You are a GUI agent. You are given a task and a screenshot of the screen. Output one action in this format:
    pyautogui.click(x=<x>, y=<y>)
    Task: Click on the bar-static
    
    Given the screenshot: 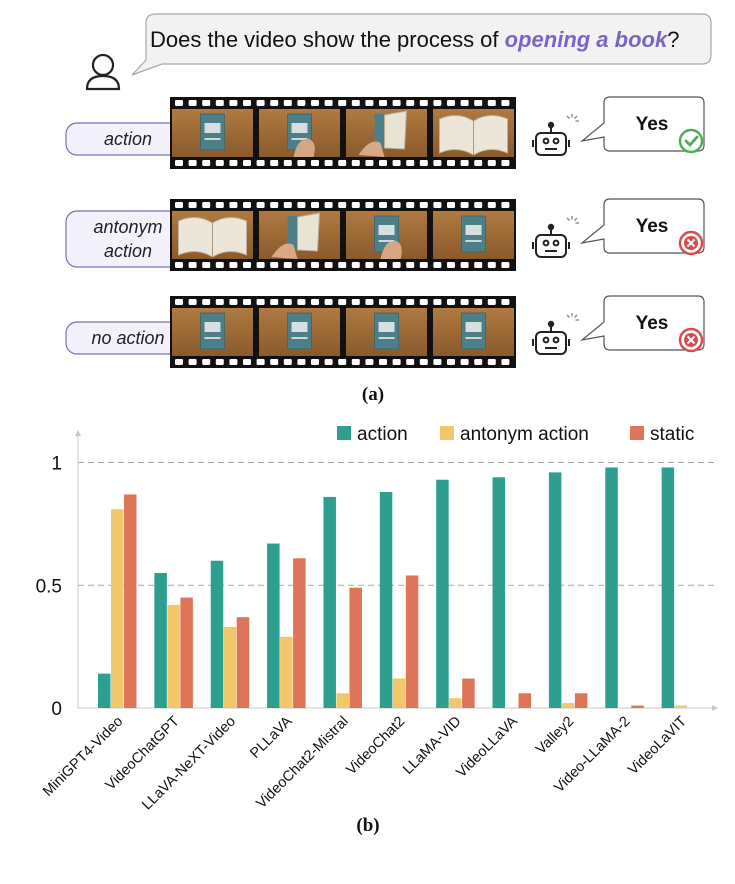 What is the action you would take?
    pyautogui.click(x=468, y=693)
    